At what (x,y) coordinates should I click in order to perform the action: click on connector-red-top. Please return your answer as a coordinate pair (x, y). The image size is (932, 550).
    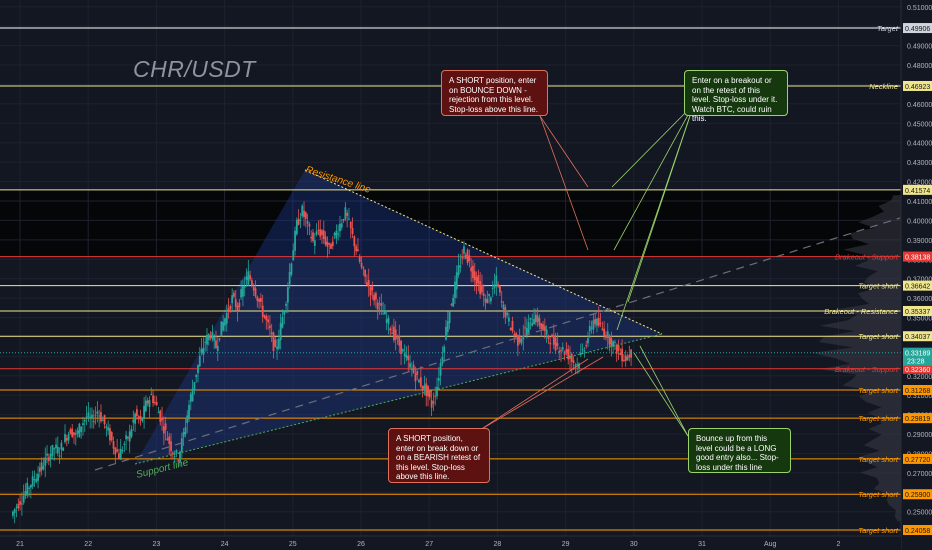
    Looking at the image, I should click on (564, 151).